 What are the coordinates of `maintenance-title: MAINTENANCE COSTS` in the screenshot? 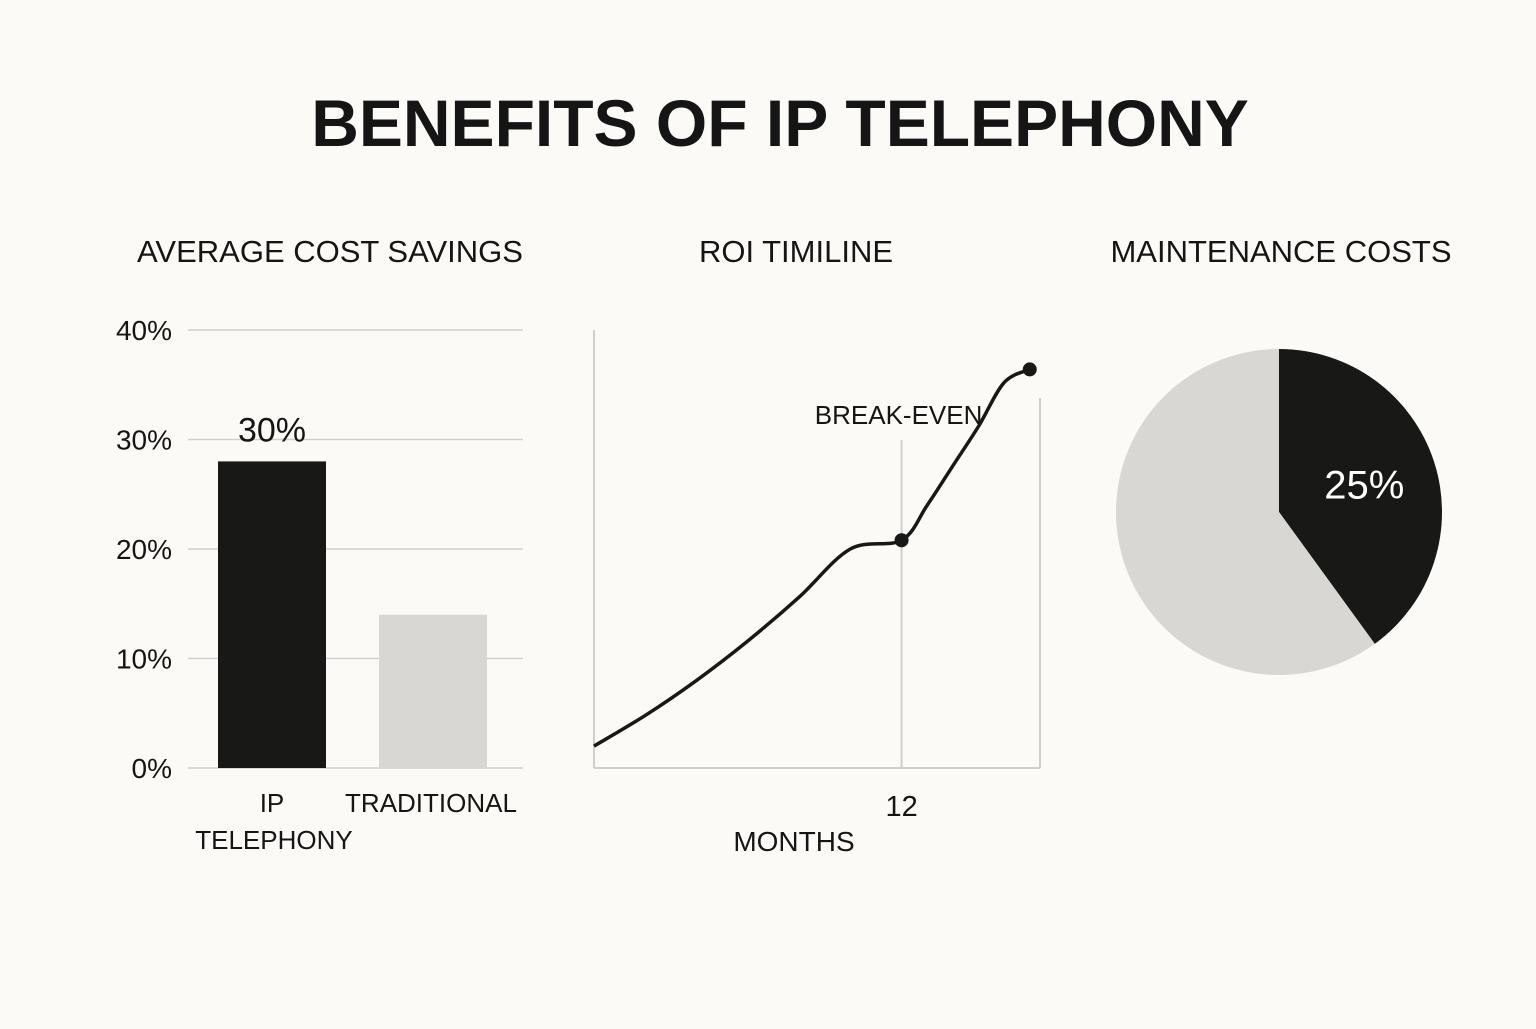 It's located at (1280, 251).